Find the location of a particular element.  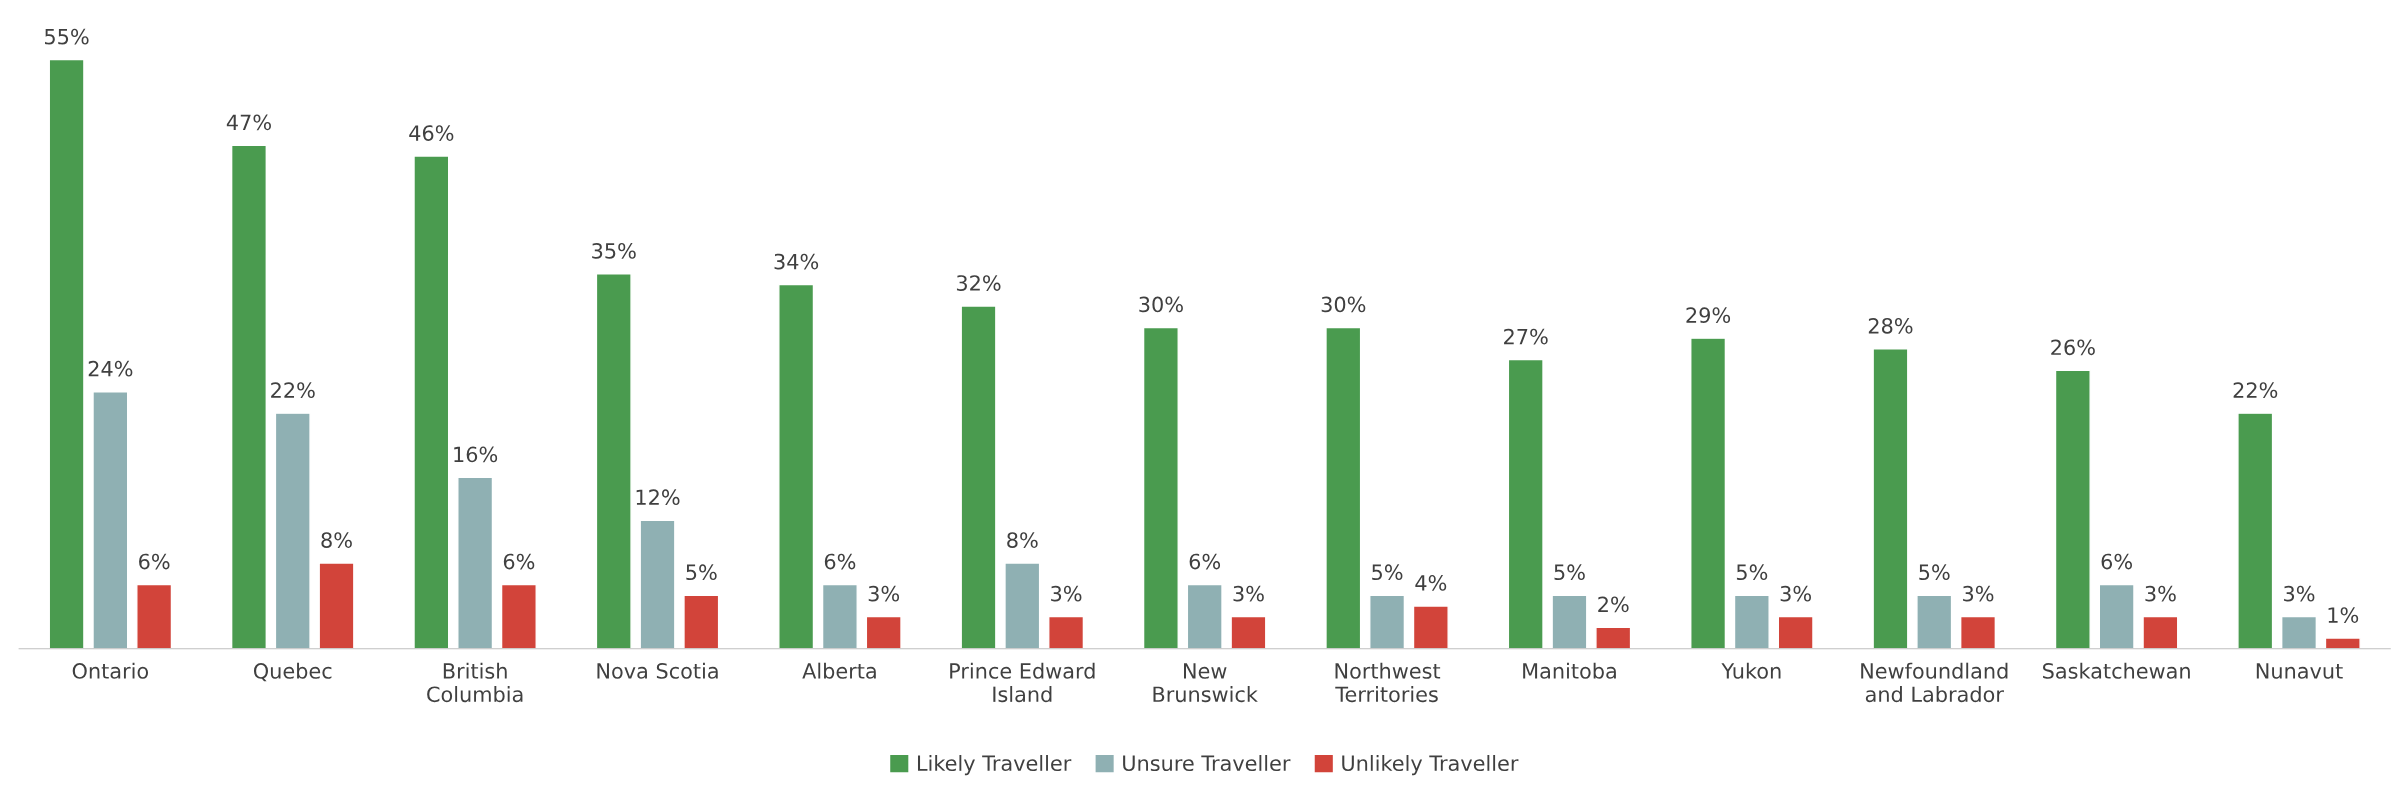

data-label: 29% is located at coordinates (1708, 315).